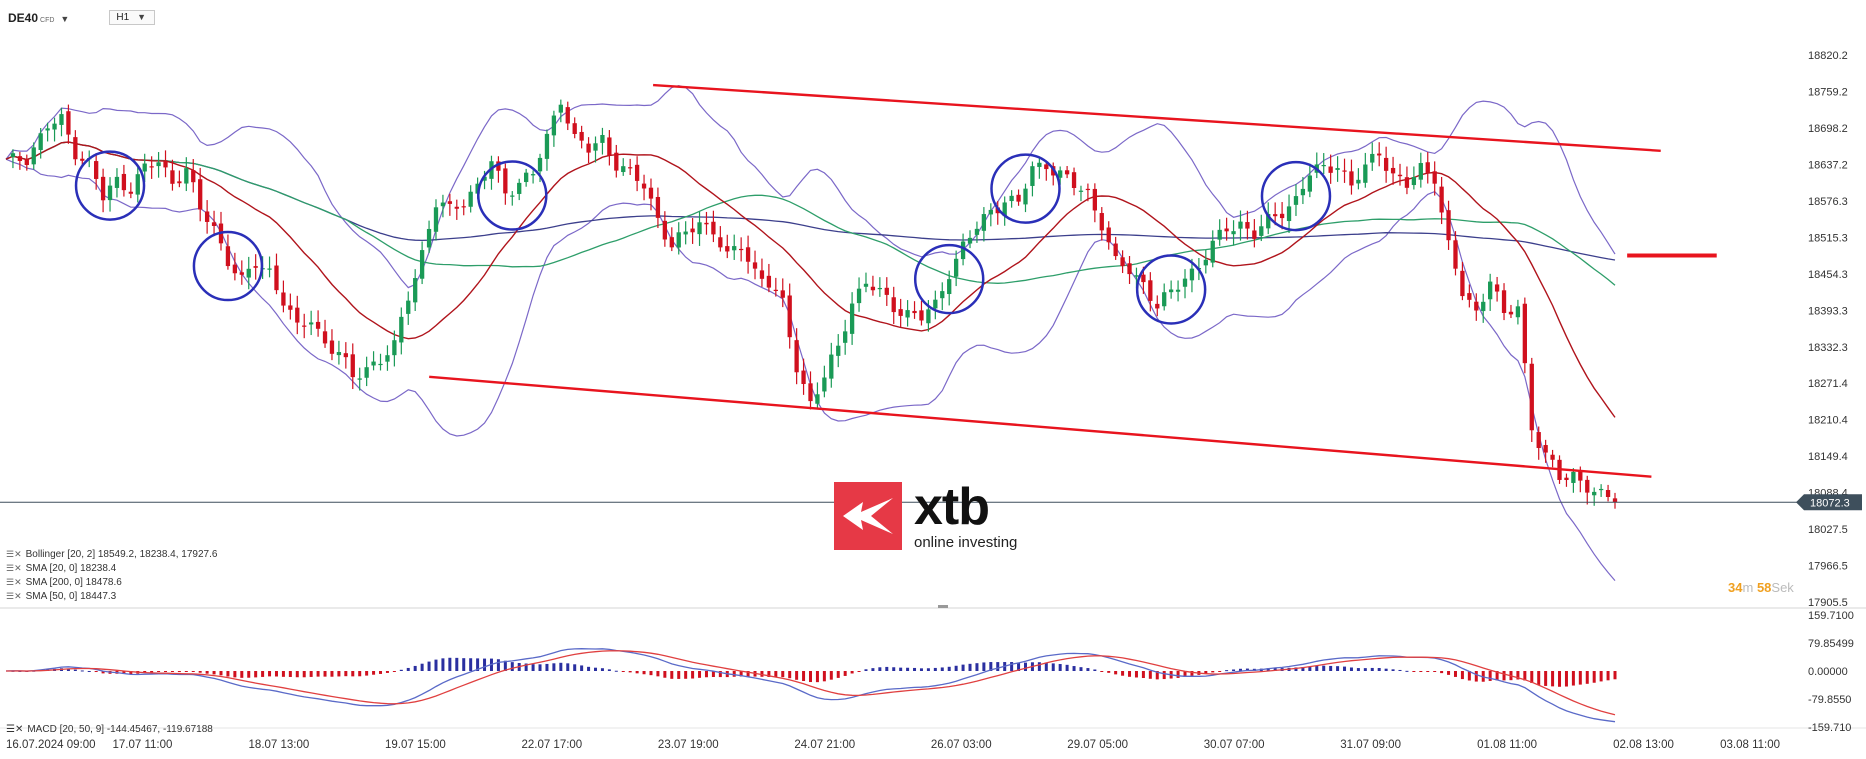 The width and height of the screenshot is (1866, 759). What do you see at coordinates (943, 606) in the screenshot?
I see `panel-resize-handle` at bounding box center [943, 606].